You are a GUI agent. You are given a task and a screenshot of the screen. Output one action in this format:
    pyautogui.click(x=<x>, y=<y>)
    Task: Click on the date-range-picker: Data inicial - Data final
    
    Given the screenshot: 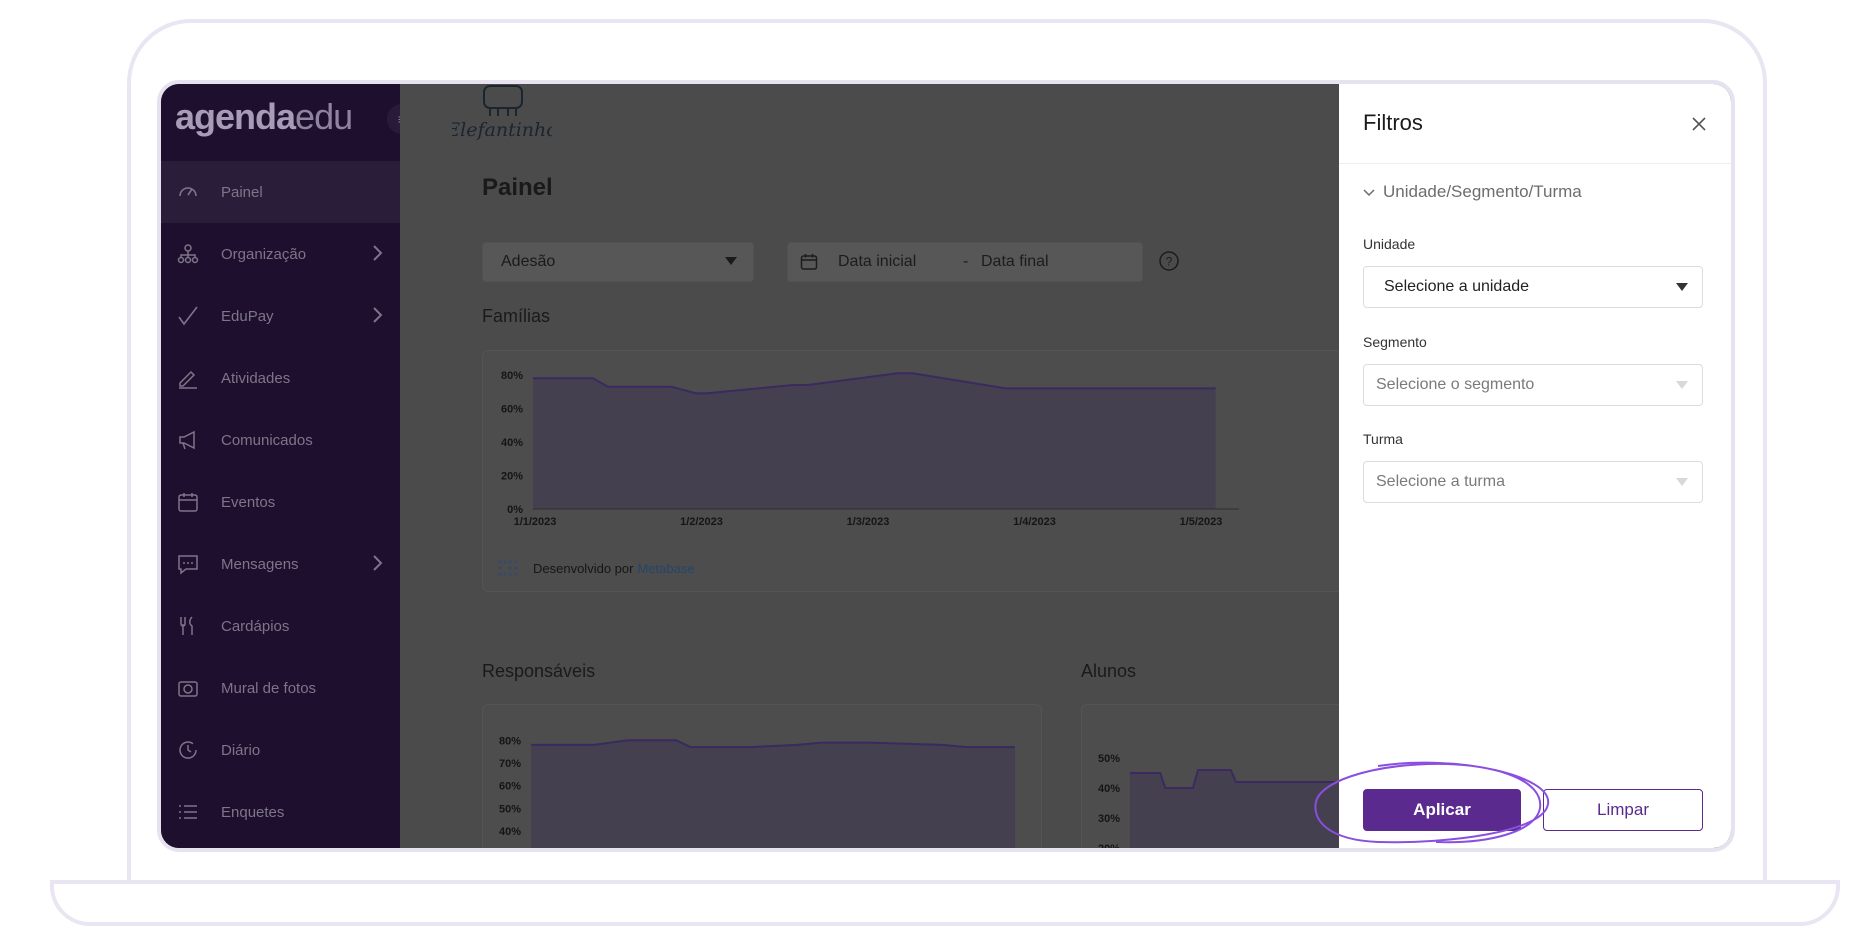 What is the action you would take?
    pyautogui.click(x=965, y=262)
    